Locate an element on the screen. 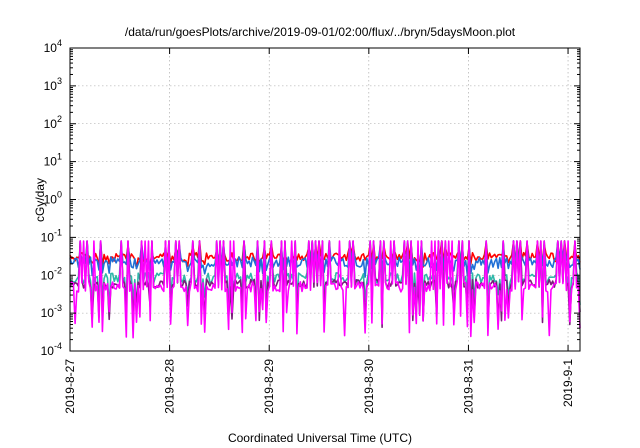  y-tick-label: 10¹ is located at coordinates (53, 160).